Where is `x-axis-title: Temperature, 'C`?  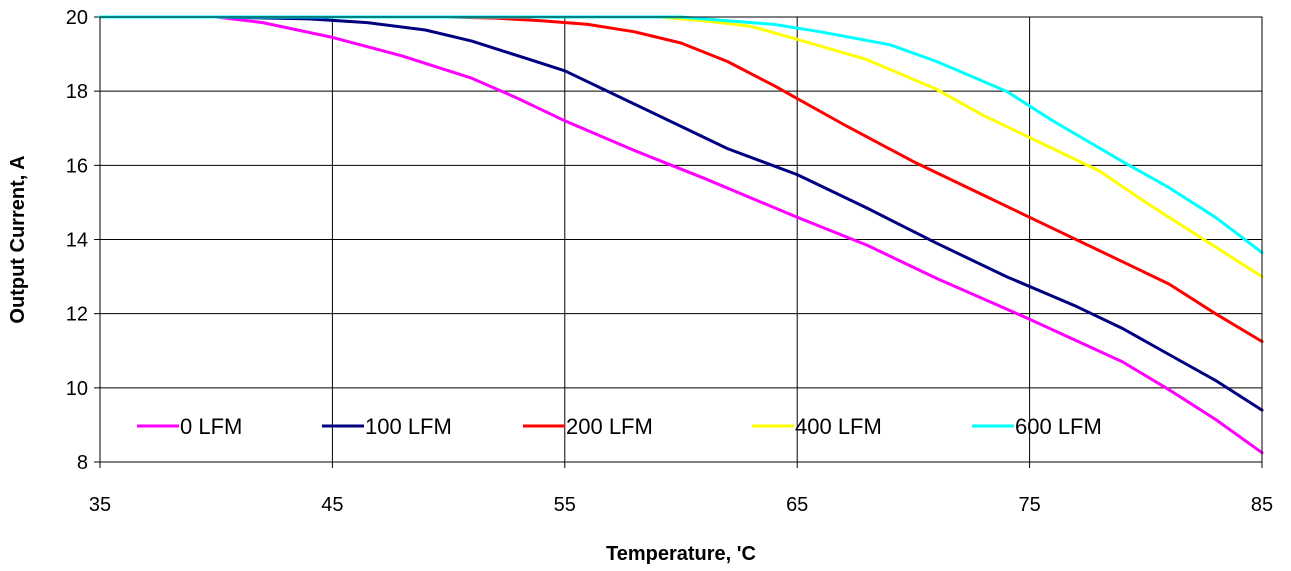
x-axis-title: Temperature, 'C is located at coordinates (681, 554).